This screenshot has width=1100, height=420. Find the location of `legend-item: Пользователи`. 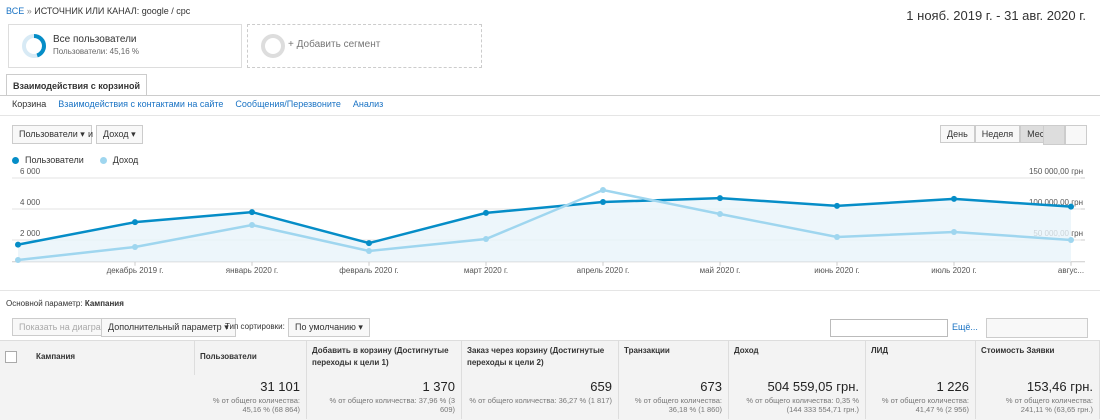

legend-item: Пользователи is located at coordinates (48, 160).